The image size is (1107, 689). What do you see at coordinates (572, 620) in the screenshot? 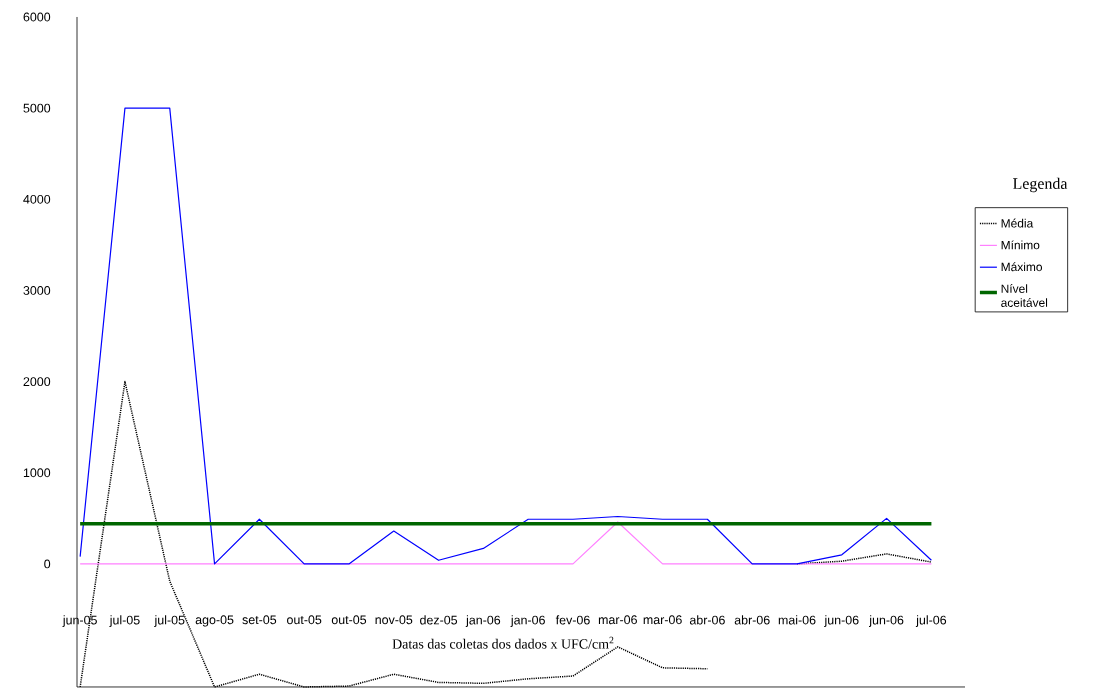
I see `x-tick-label: fev-06` at bounding box center [572, 620].